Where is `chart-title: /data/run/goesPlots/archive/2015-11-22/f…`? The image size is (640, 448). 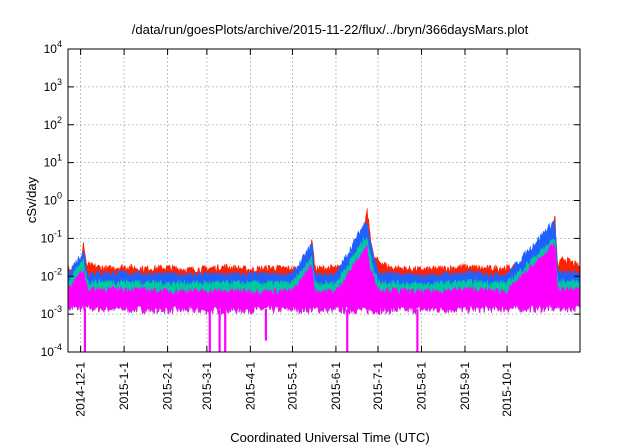 chart-title: /data/run/goesPlots/archive/2015-11-22/f… is located at coordinates (330, 29).